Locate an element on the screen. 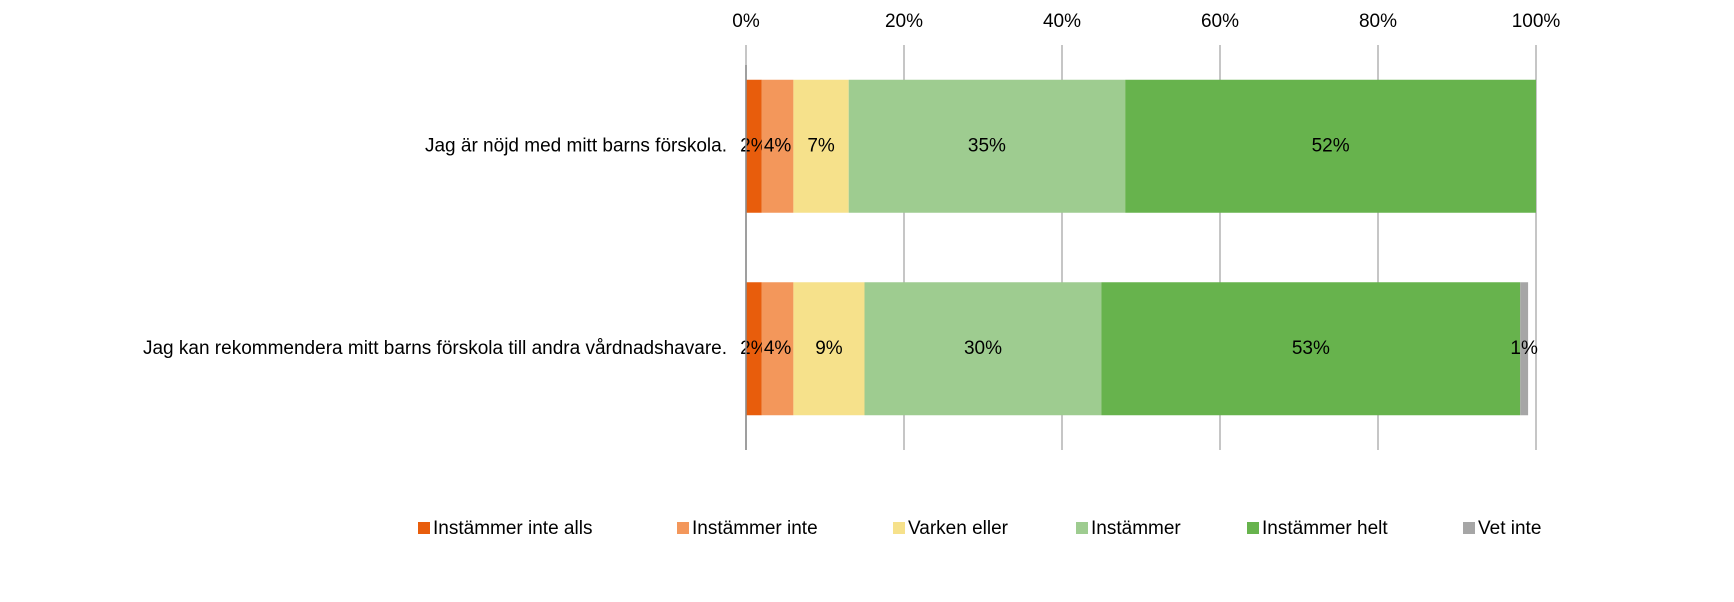 The image size is (1734, 602). data-label: 35% is located at coordinates (987, 145).